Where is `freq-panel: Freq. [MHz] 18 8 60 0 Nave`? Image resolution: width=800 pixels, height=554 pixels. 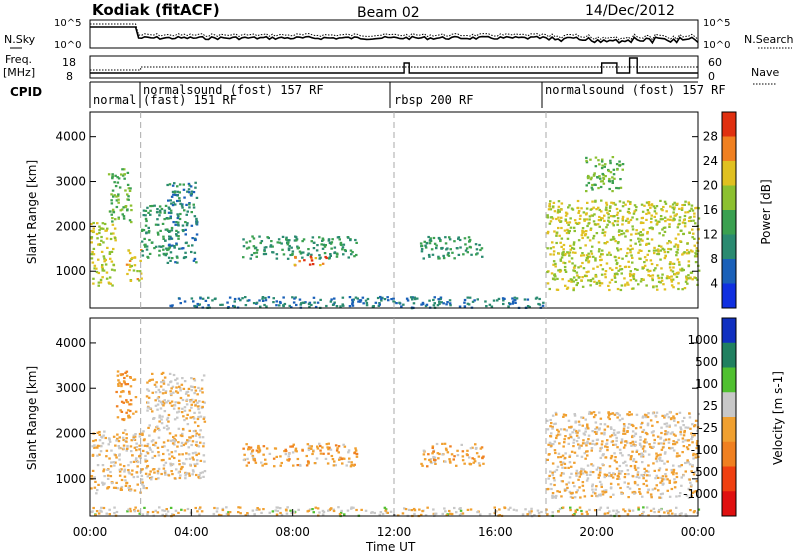
freq-panel: Freq. [MHz] 18 8 60 0 Nave is located at coordinates (391, 69).